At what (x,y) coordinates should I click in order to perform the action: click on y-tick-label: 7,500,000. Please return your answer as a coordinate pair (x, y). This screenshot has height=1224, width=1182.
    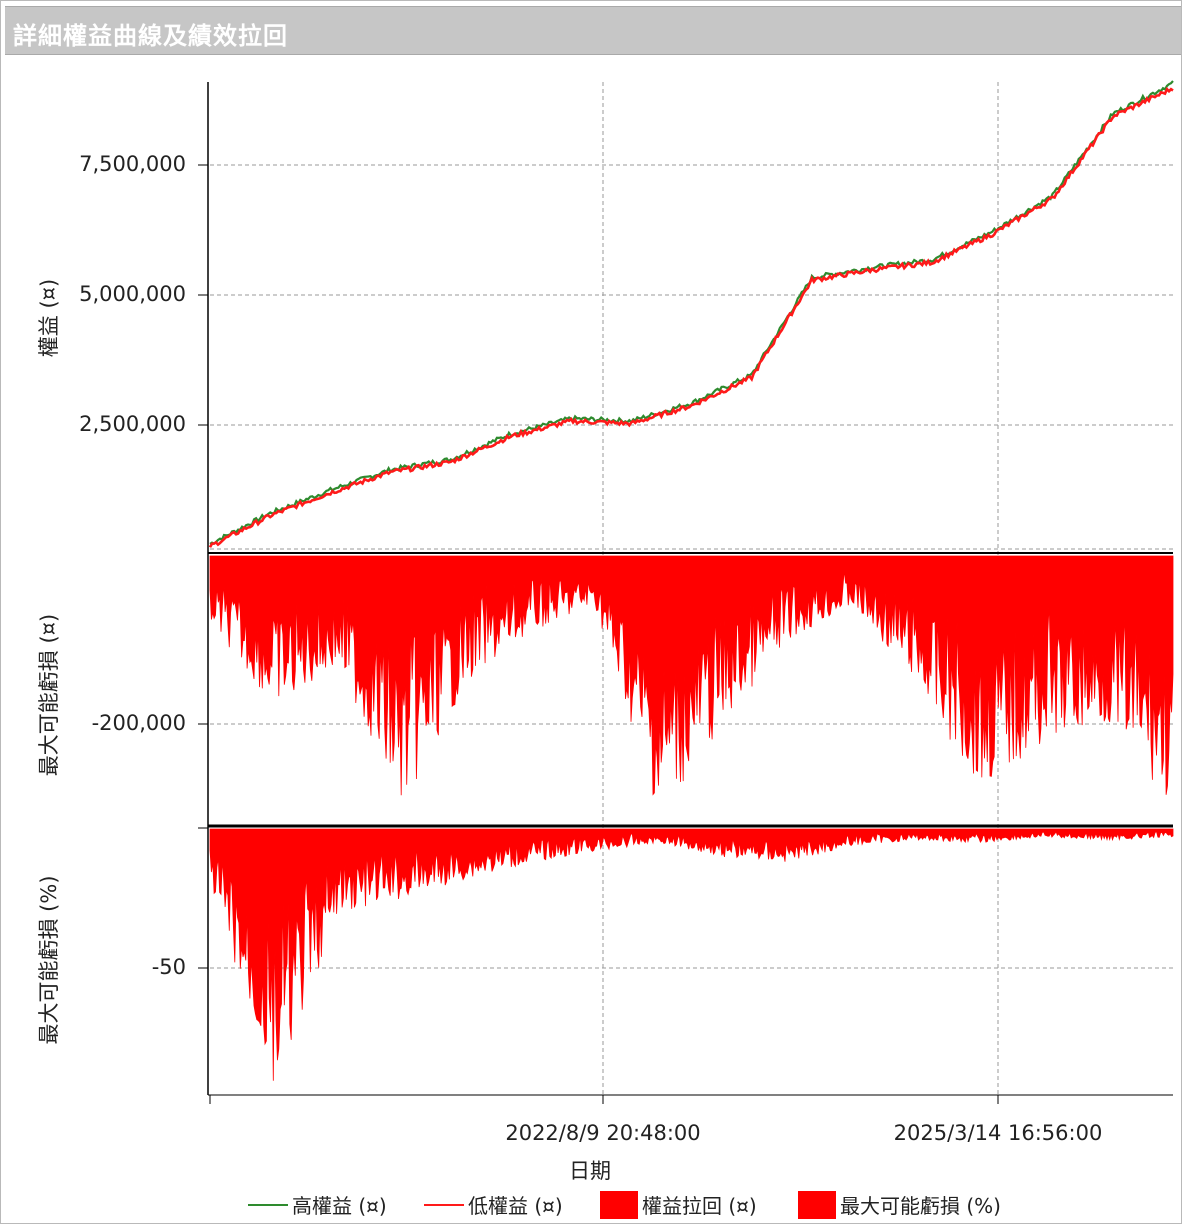
    Looking at the image, I should click on (132, 164).